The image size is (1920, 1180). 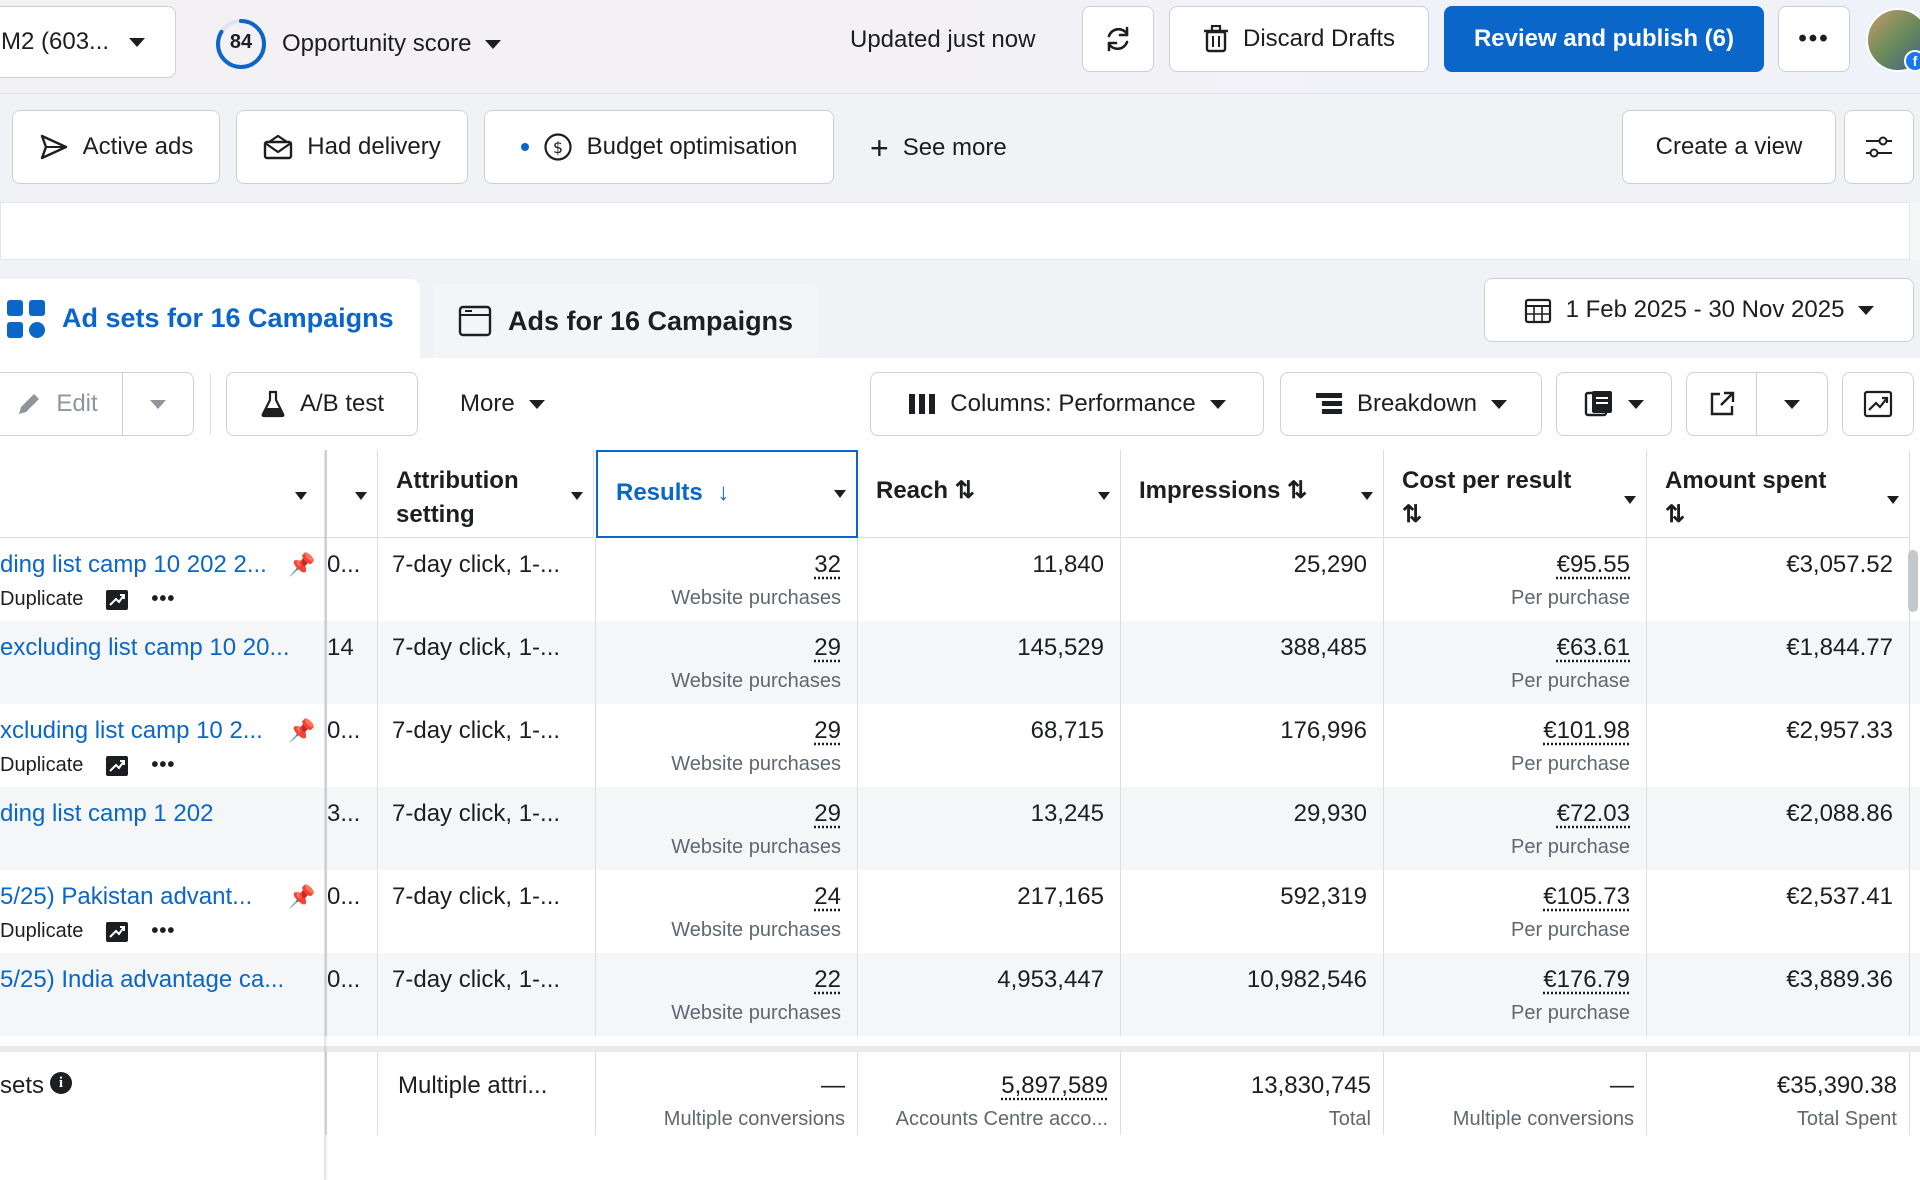 I want to click on cost-cell: €176.79 Per purchase, so click(x=1515, y=994).